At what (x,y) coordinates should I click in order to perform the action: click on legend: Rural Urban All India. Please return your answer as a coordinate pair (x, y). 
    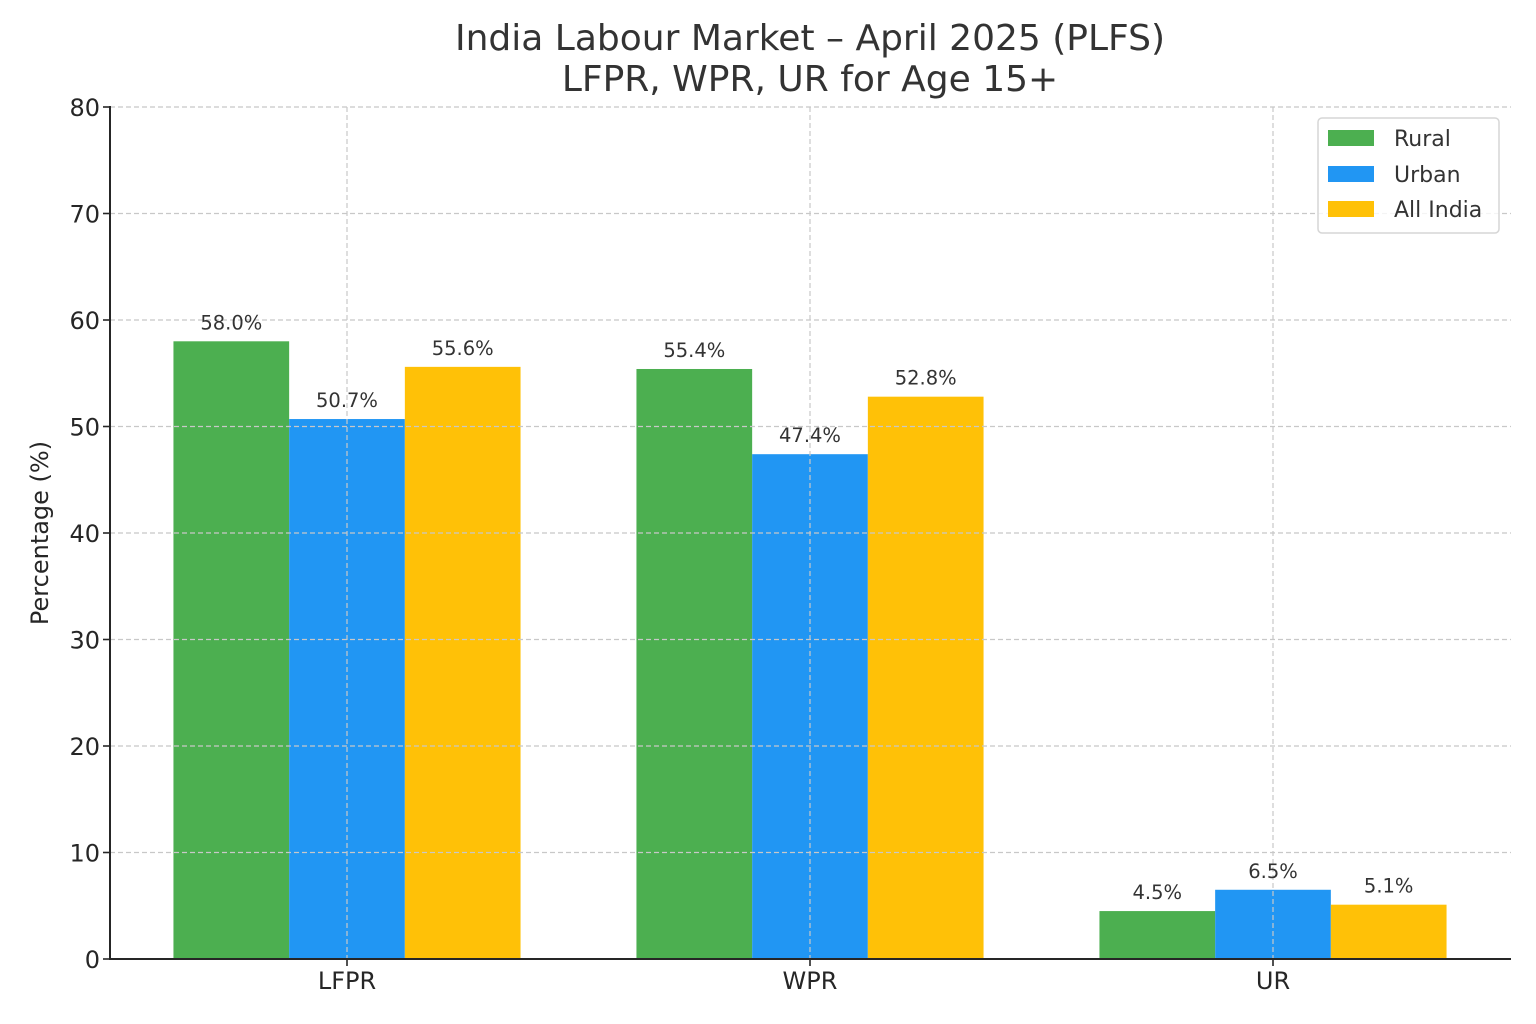
    Looking at the image, I should click on (1408, 175).